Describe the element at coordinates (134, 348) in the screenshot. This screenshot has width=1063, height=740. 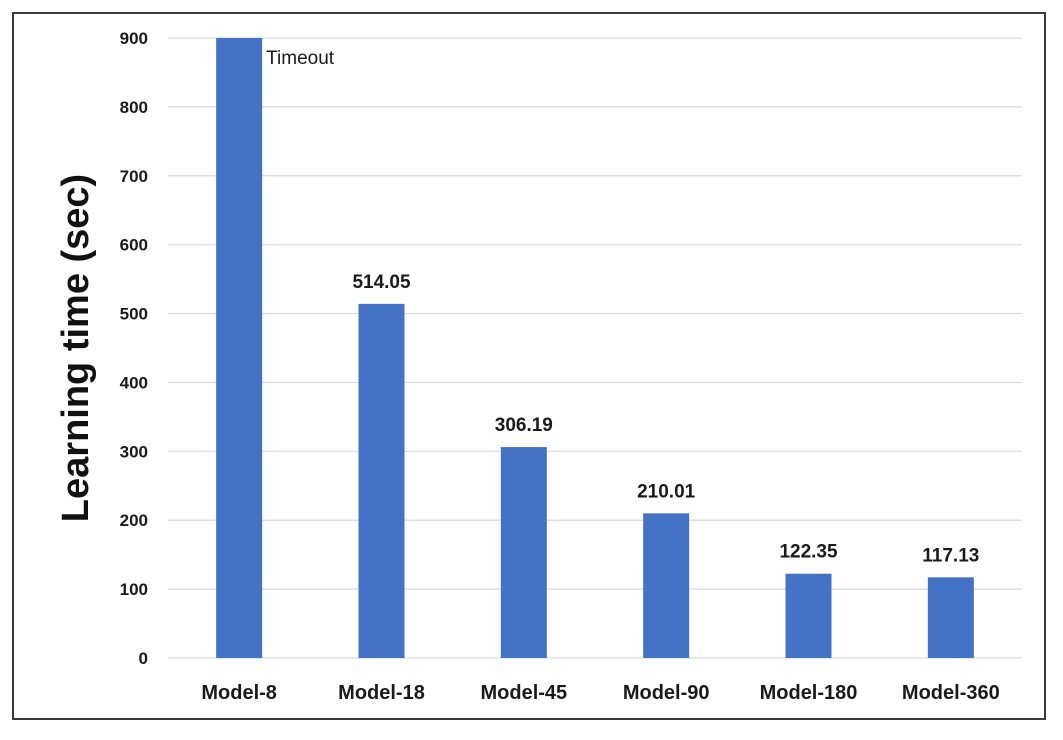
I see `y-tick-labels: 0 100 200 300 400 500 600 700 800 900` at that location.